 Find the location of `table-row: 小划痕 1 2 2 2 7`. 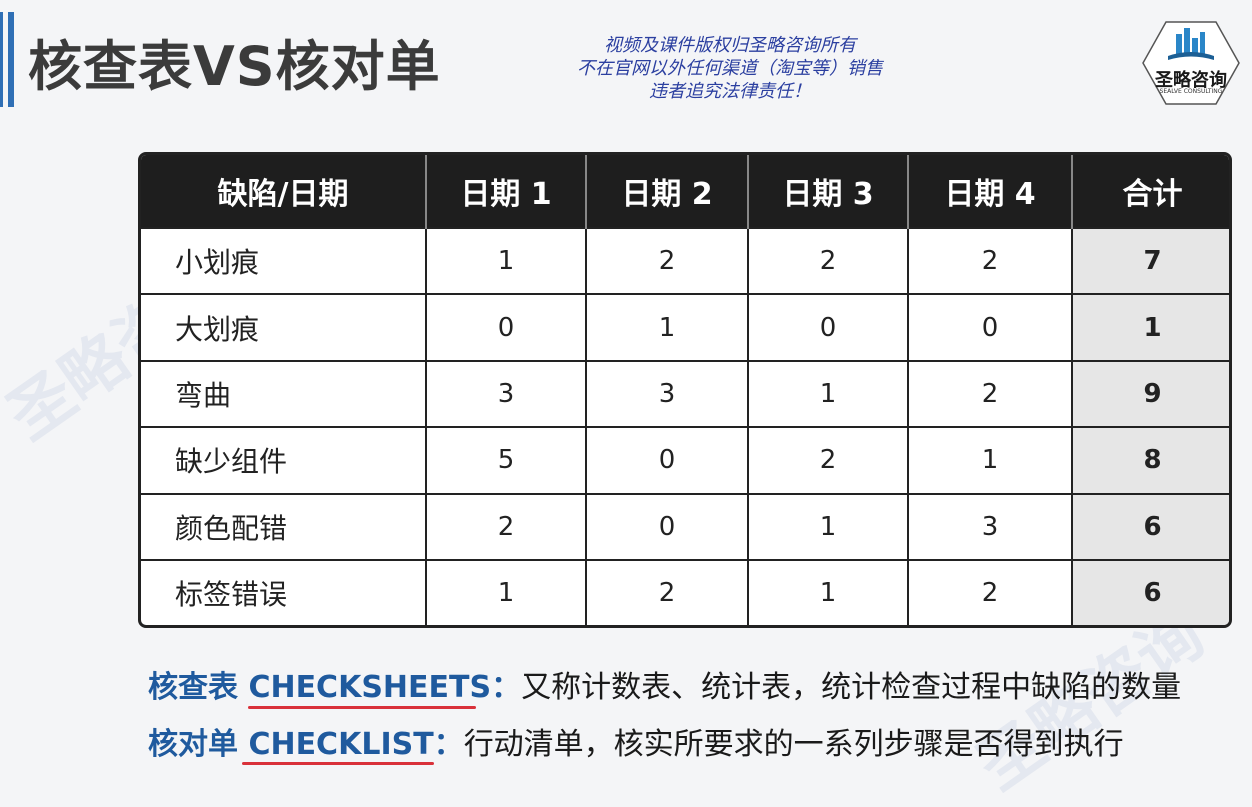

table-row: 小划痕 1 2 2 2 7 is located at coordinates (685, 260).